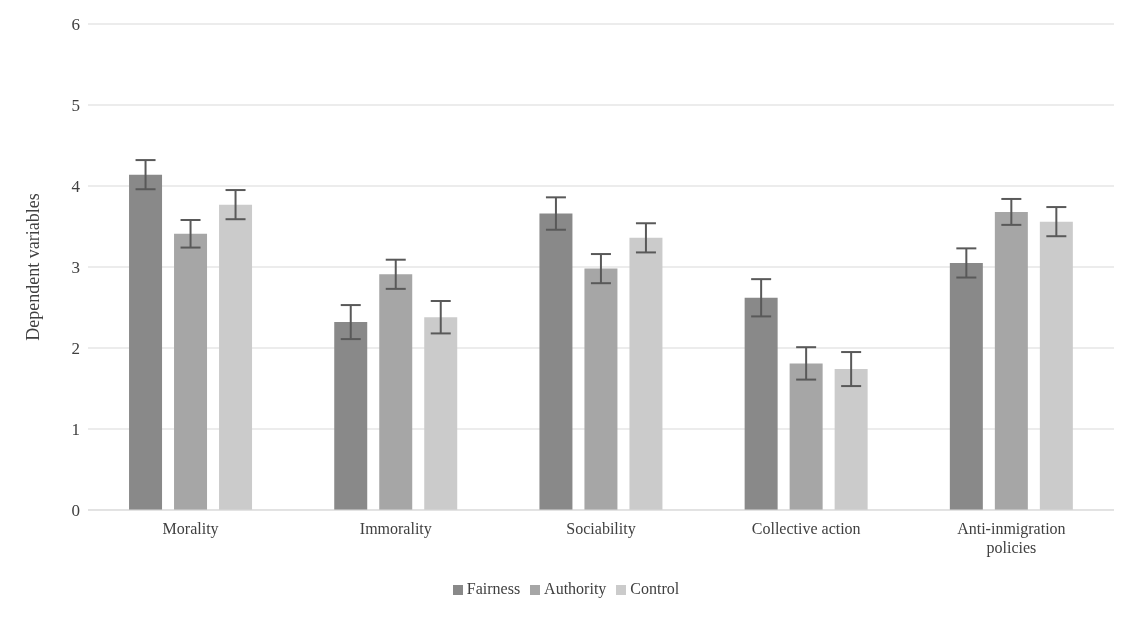 This screenshot has height=624, width=1142. Describe the element at coordinates (655, 588) in the screenshot. I see `legend-label: Control` at that location.